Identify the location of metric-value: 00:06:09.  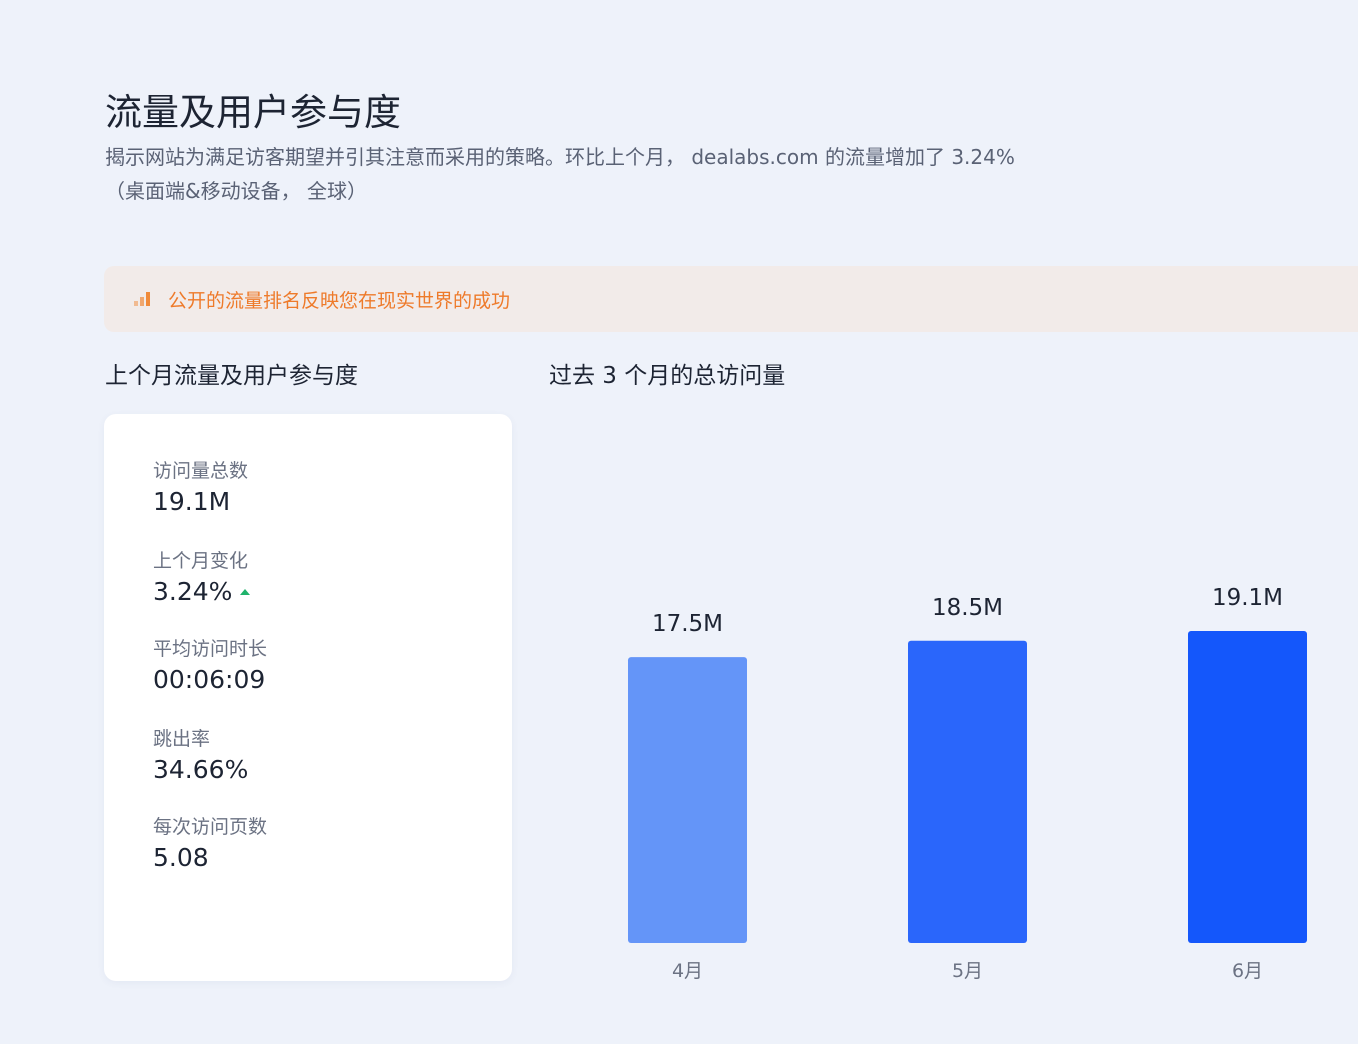
(209, 679).